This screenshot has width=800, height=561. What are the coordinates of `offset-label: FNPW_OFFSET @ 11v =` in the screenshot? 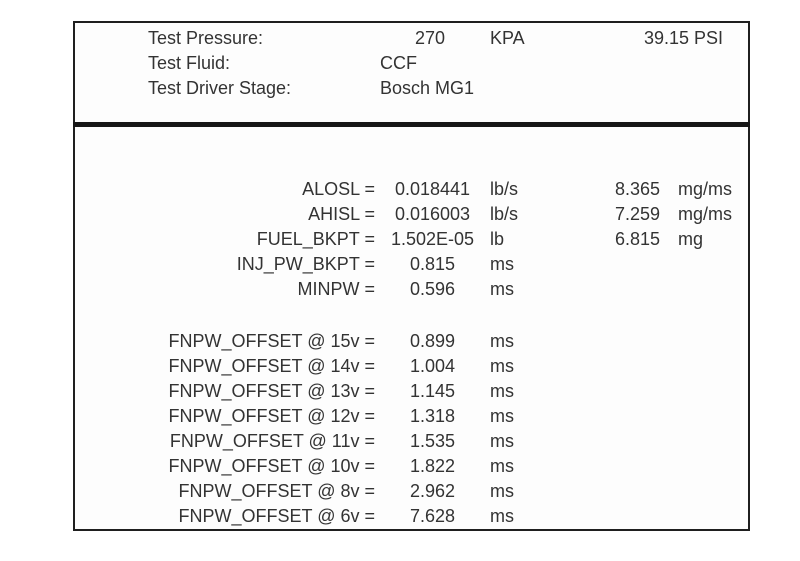 It's located at (272, 441).